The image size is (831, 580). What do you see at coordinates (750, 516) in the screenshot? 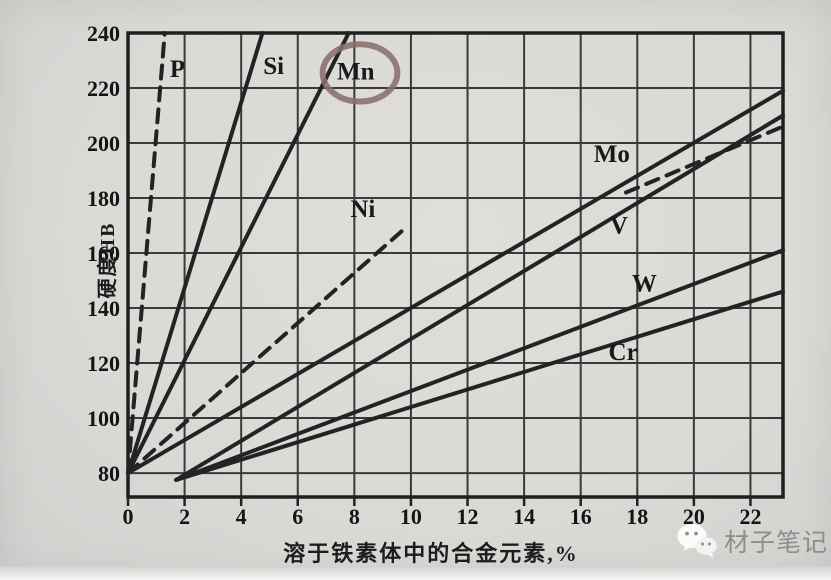
I see `x-tick-label: 22` at bounding box center [750, 516].